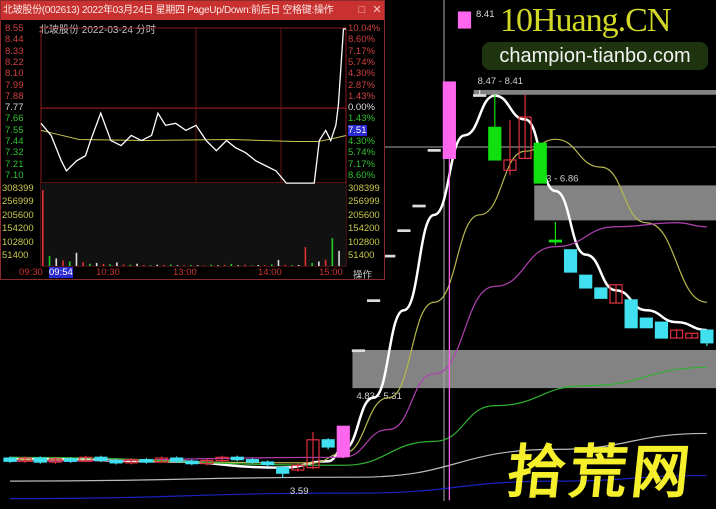 Image resolution: width=716 pixels, height=509 pixels. I want to click on operate-button: 操作, so click(363, 275).